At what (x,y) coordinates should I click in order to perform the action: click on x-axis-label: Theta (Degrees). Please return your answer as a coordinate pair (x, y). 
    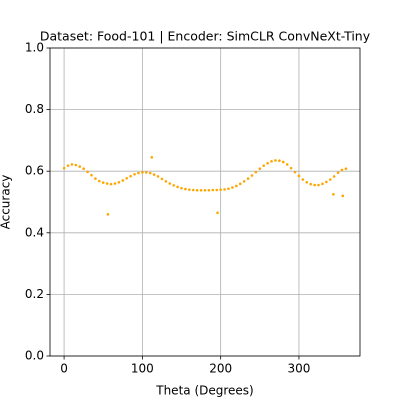
    Looking at the image, I should click on (204, 391).